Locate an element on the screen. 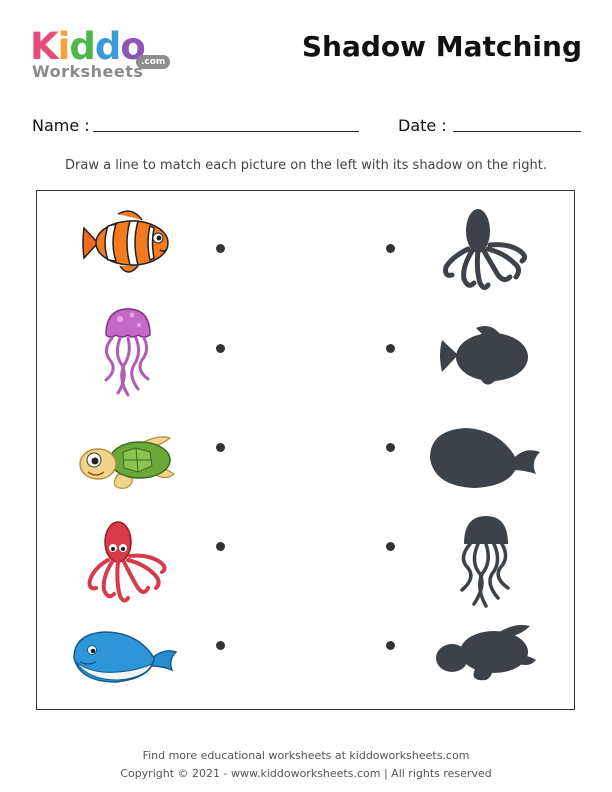 This screenshot has width=612, height=792. octopus-shadow-icon is located at coordinates (485, 250).